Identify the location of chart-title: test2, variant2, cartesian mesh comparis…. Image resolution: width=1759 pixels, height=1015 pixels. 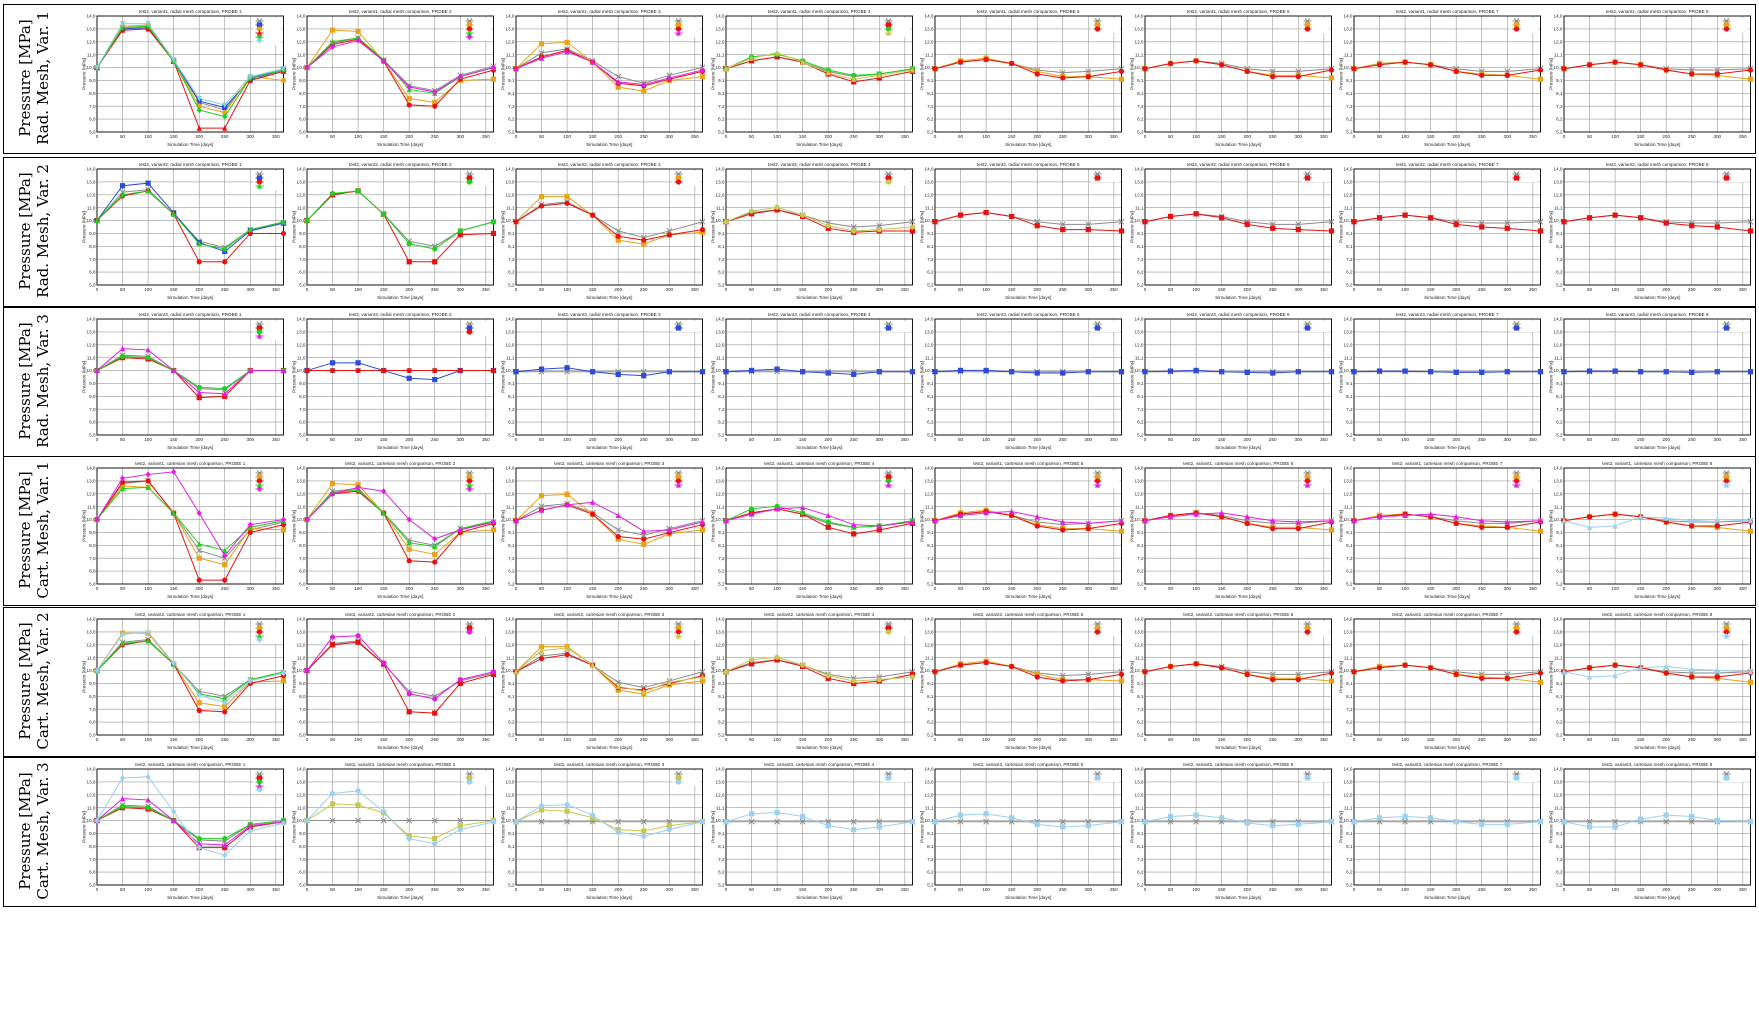
(1028, 614).